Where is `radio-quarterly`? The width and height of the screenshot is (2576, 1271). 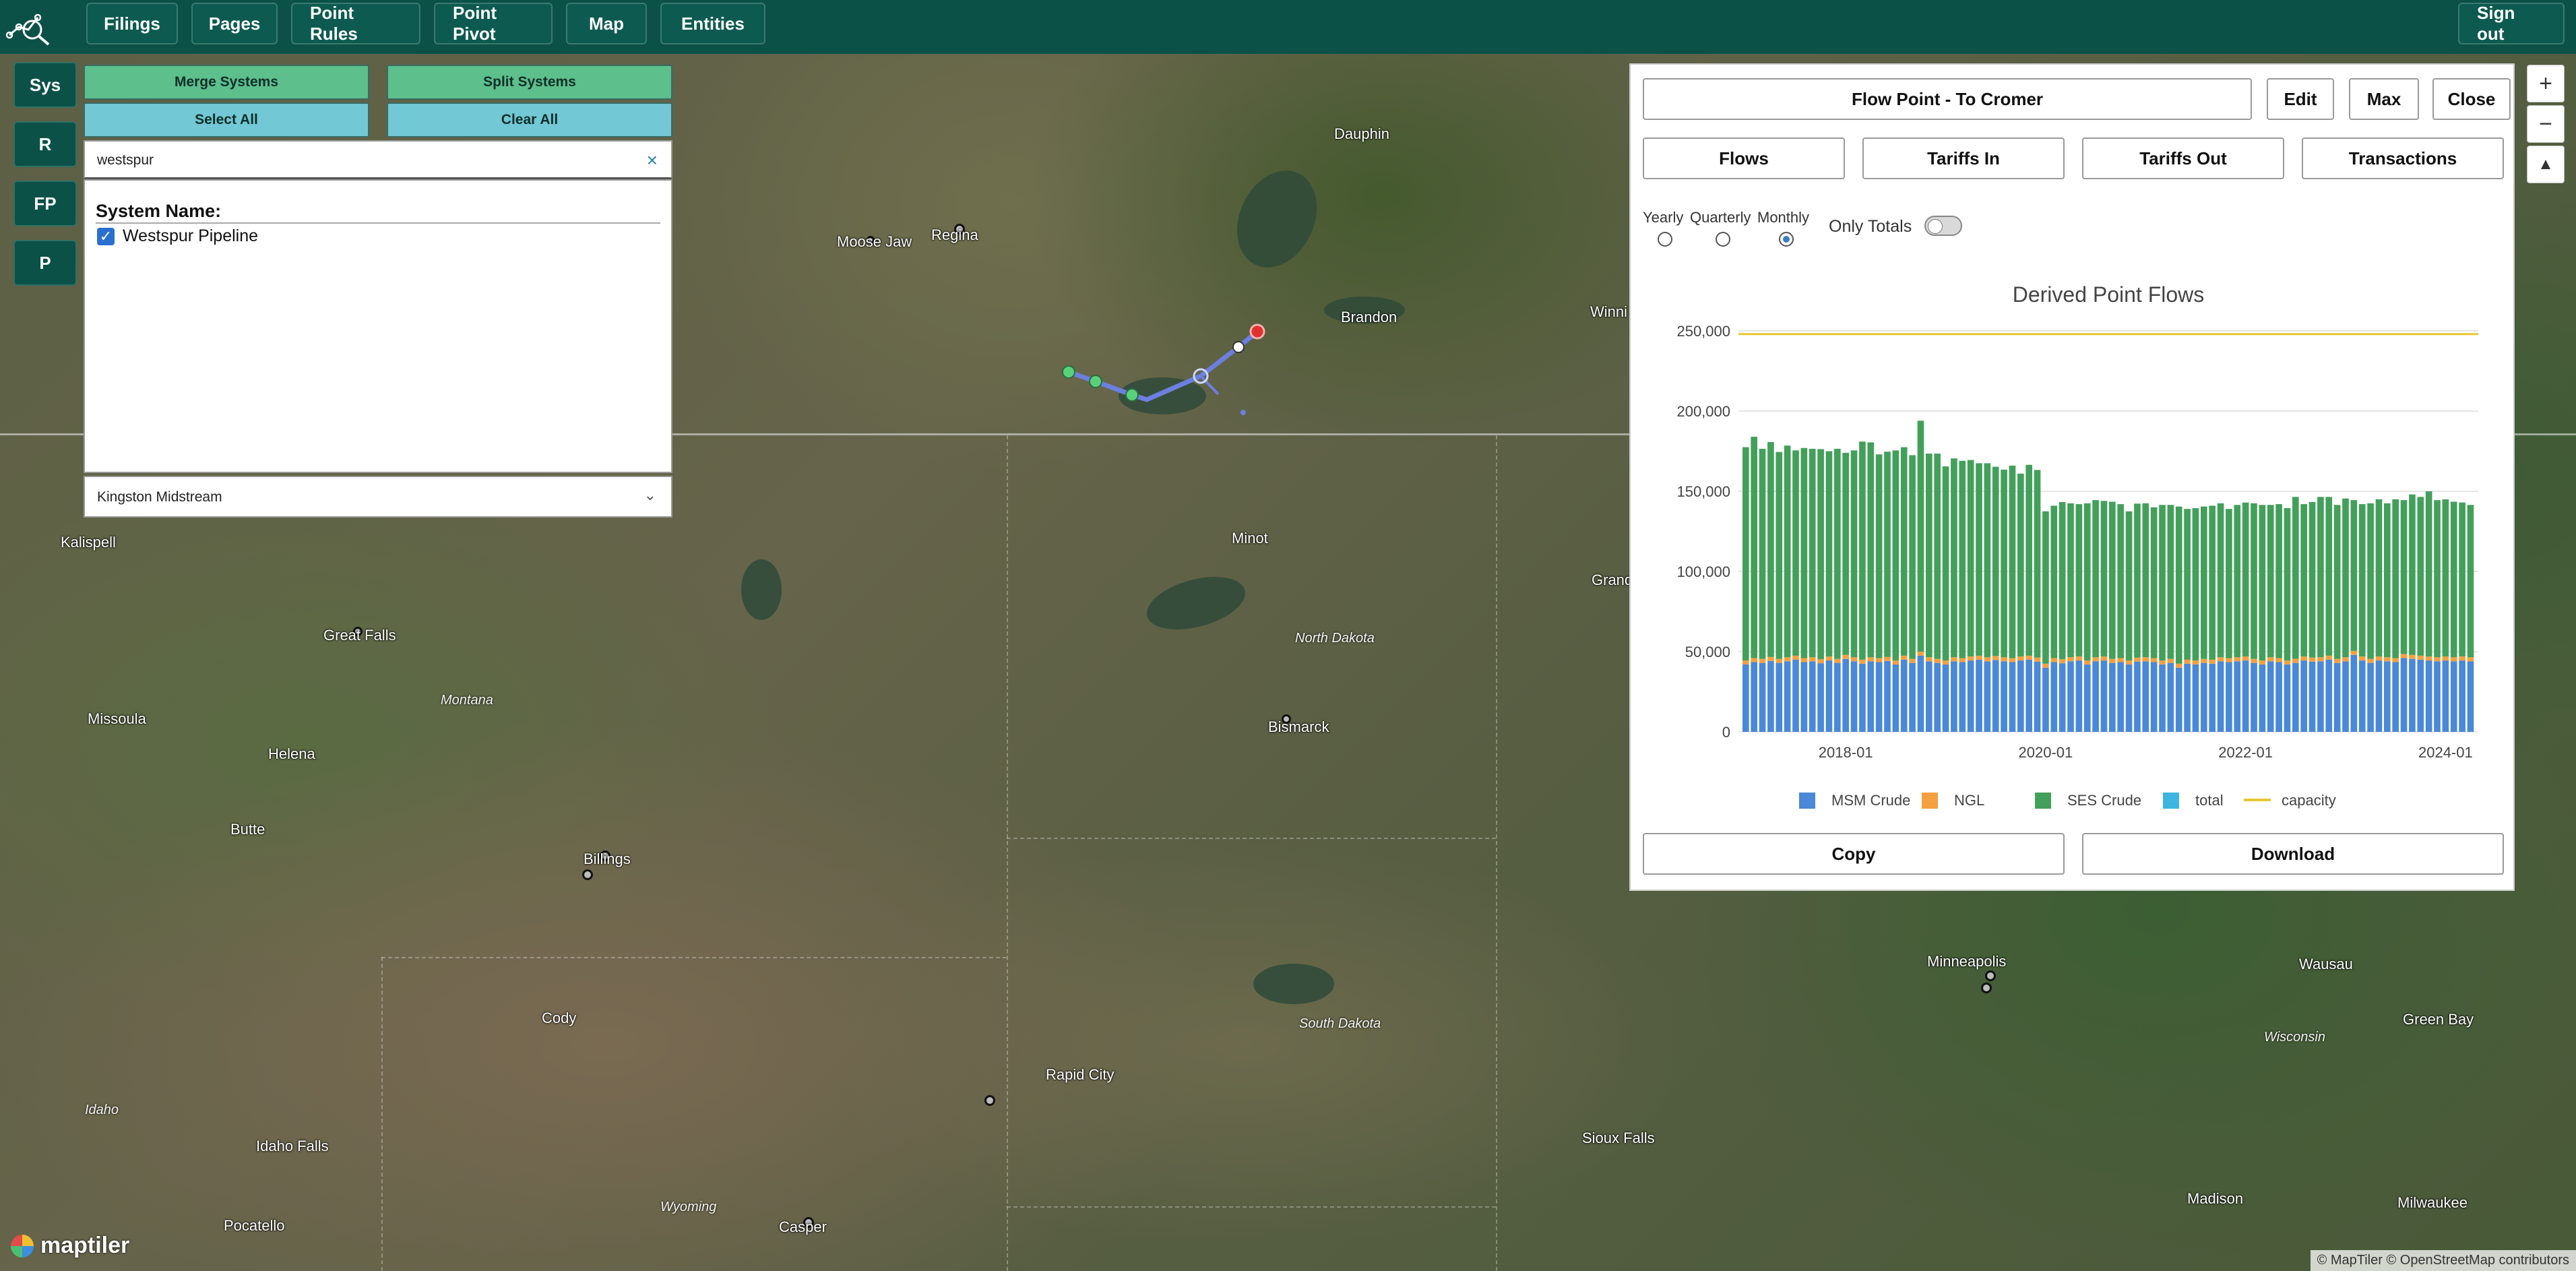
radio-quarterly is located at coordinates (1723, 239).